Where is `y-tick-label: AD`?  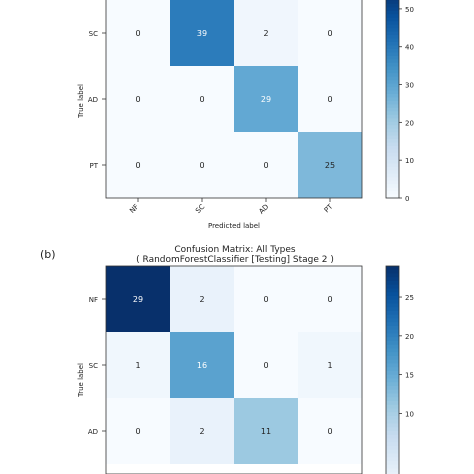 y-tick-label: AD is located at coordinates (93, 100).